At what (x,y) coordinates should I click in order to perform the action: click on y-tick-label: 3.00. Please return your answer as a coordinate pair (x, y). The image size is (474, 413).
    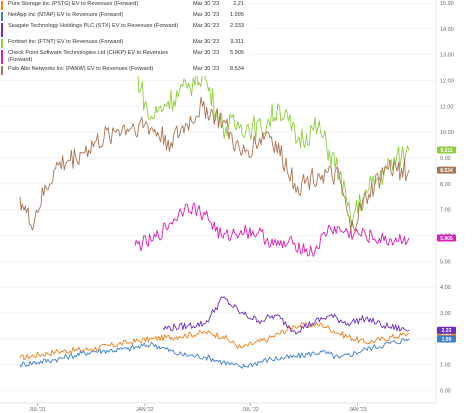
    Looking at the image, I should click on (445, 314).